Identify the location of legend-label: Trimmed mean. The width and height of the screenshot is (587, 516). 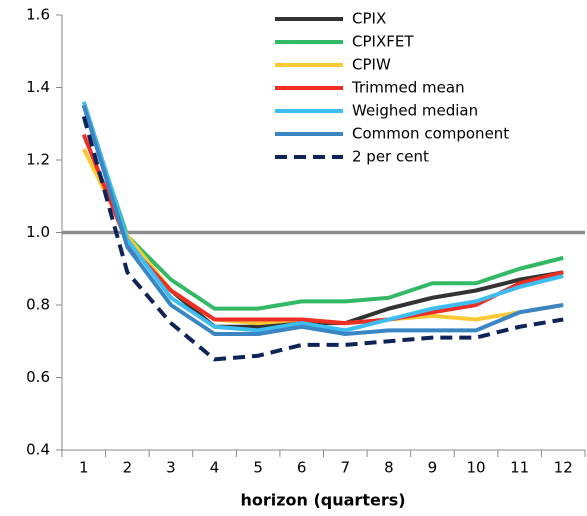
(408, 88).